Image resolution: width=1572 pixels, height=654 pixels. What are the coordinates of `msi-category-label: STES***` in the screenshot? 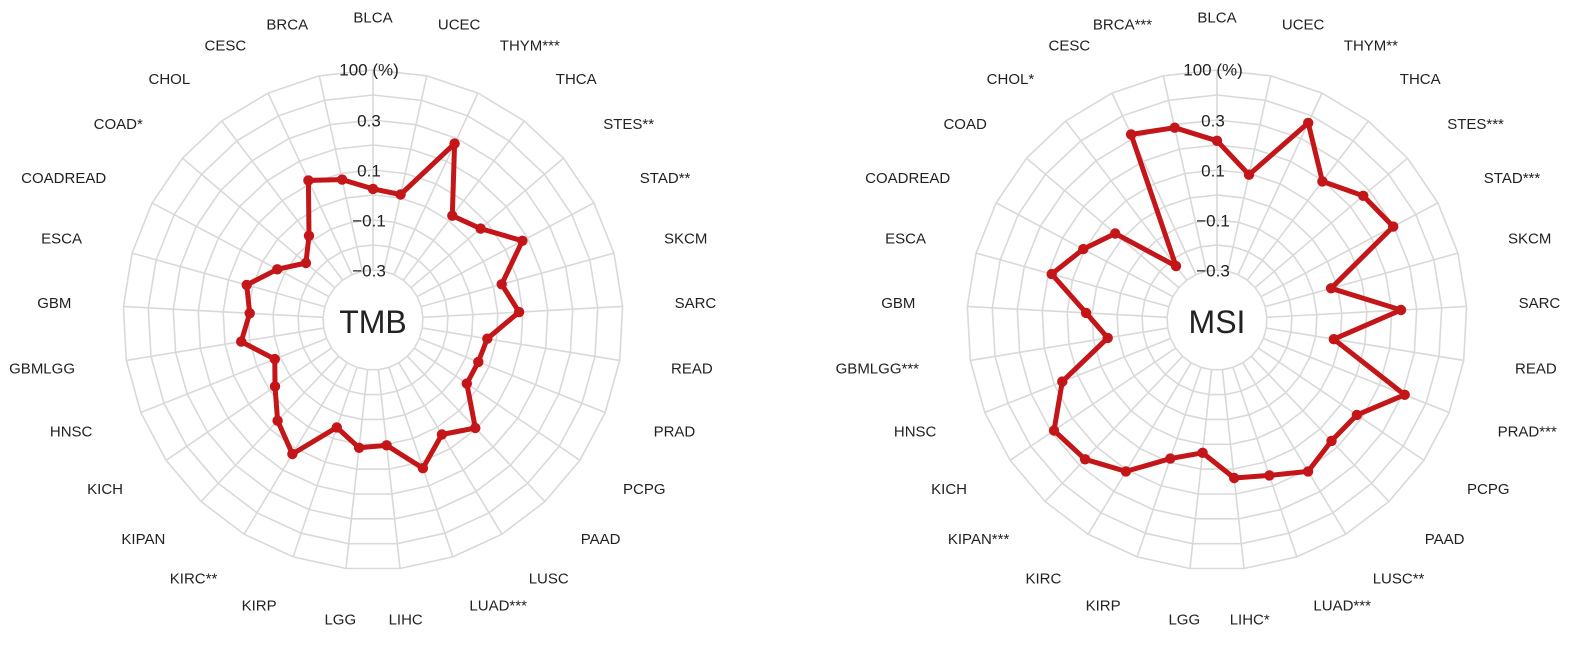 It's located at (1475, 124).